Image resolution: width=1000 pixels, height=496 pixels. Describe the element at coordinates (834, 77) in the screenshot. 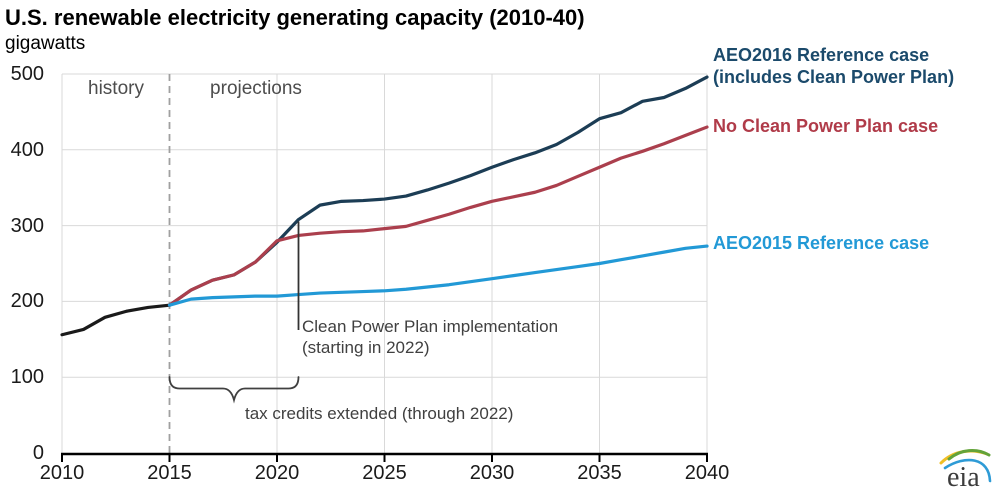

I see `legend-aeo2016-line2: (includes Clean Power Plan)` at that location.